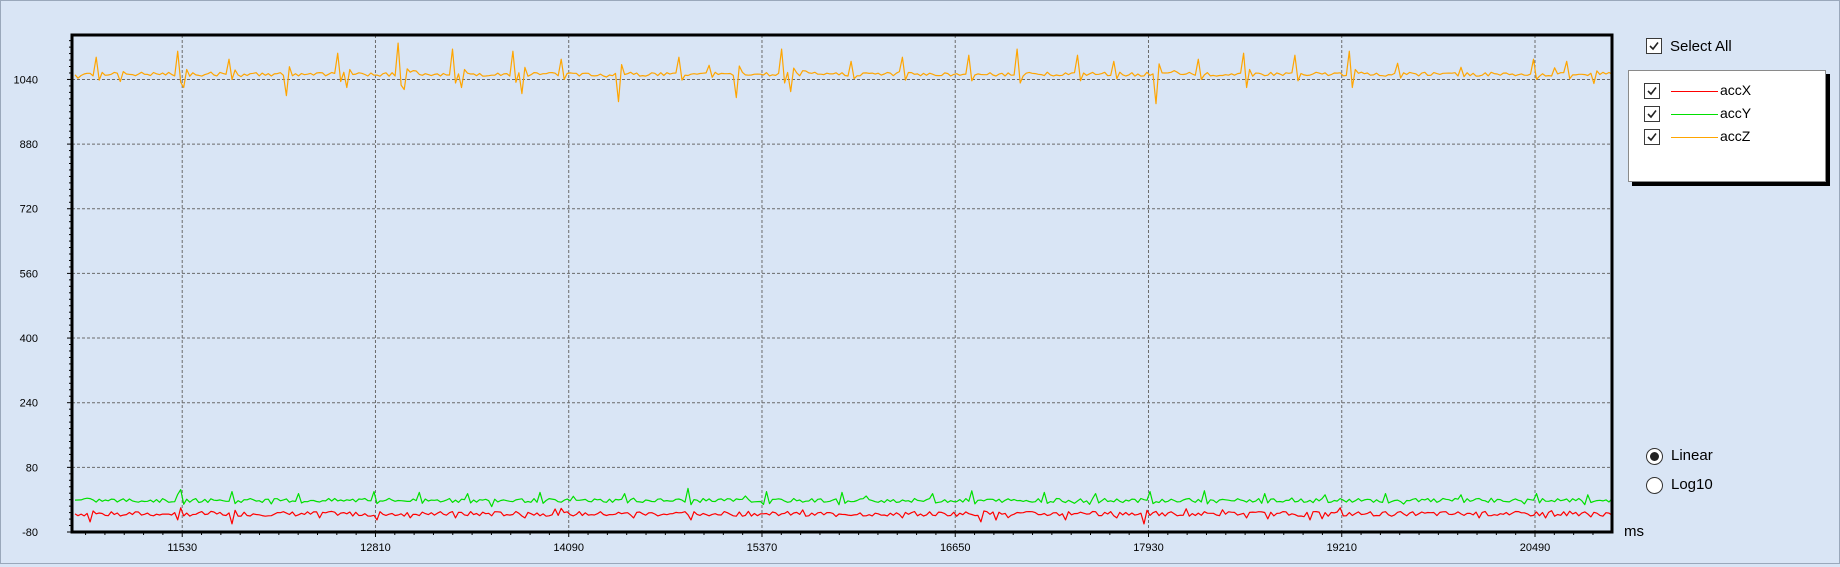  I want to click on radio-unselected-icon, so click(1654, 485).